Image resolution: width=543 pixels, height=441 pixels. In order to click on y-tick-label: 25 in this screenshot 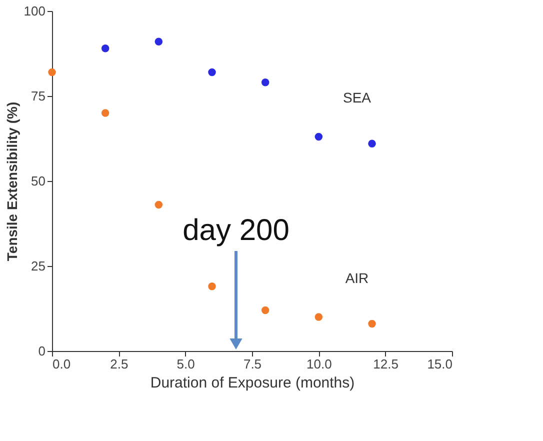, I will do `click(38, 266)`.